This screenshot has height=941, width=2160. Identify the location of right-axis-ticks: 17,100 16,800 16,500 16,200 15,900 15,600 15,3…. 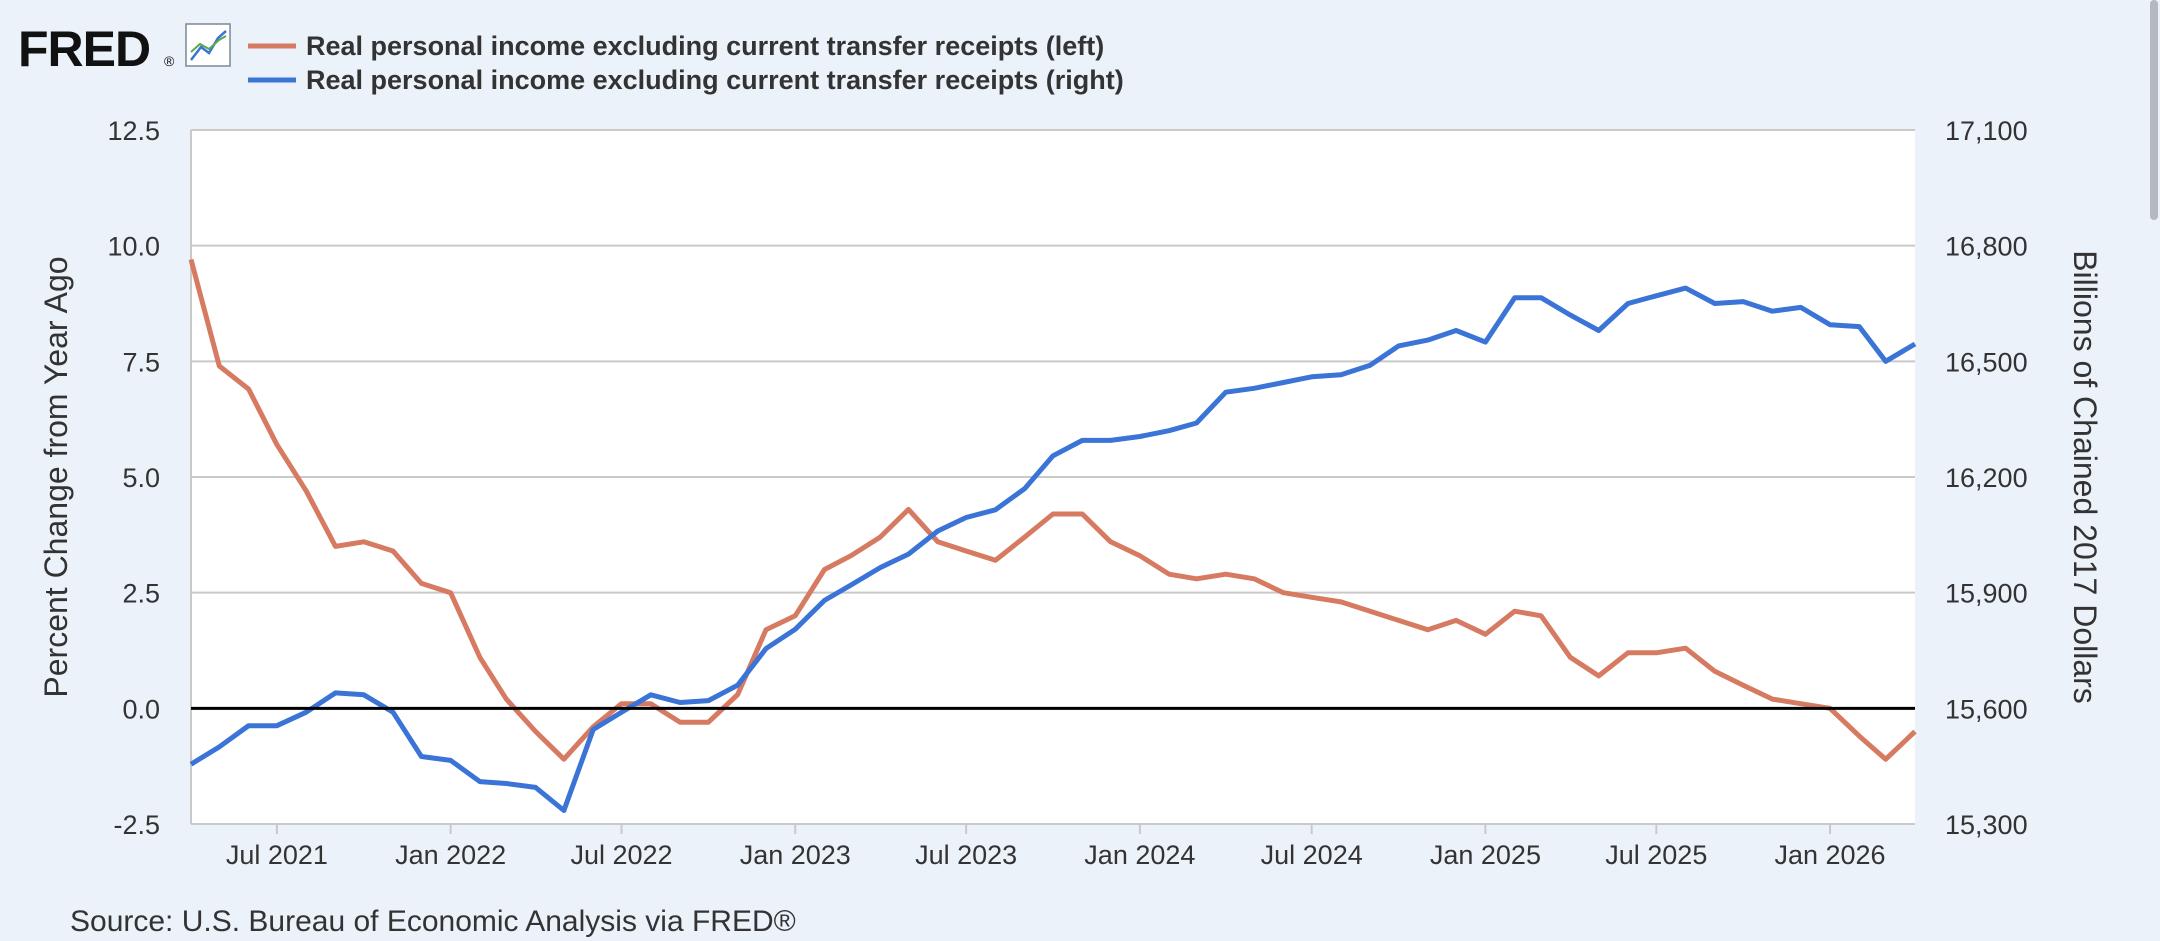
(1986, 478).